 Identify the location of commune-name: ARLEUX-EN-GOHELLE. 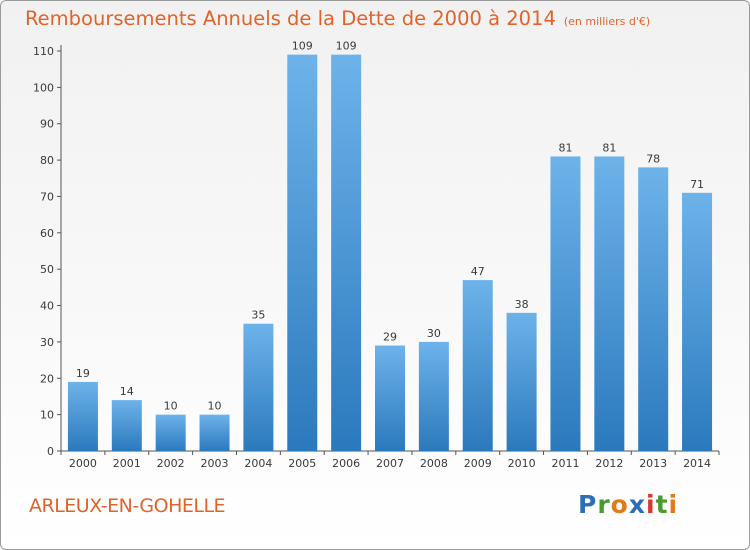
(127, 506).